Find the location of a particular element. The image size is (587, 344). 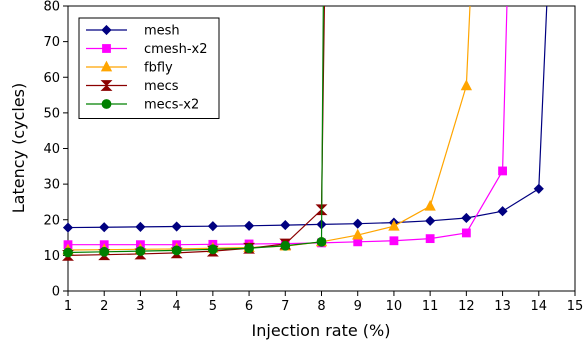

y-axis-title: Latency (cycles) is located at coordinates (18, 148).